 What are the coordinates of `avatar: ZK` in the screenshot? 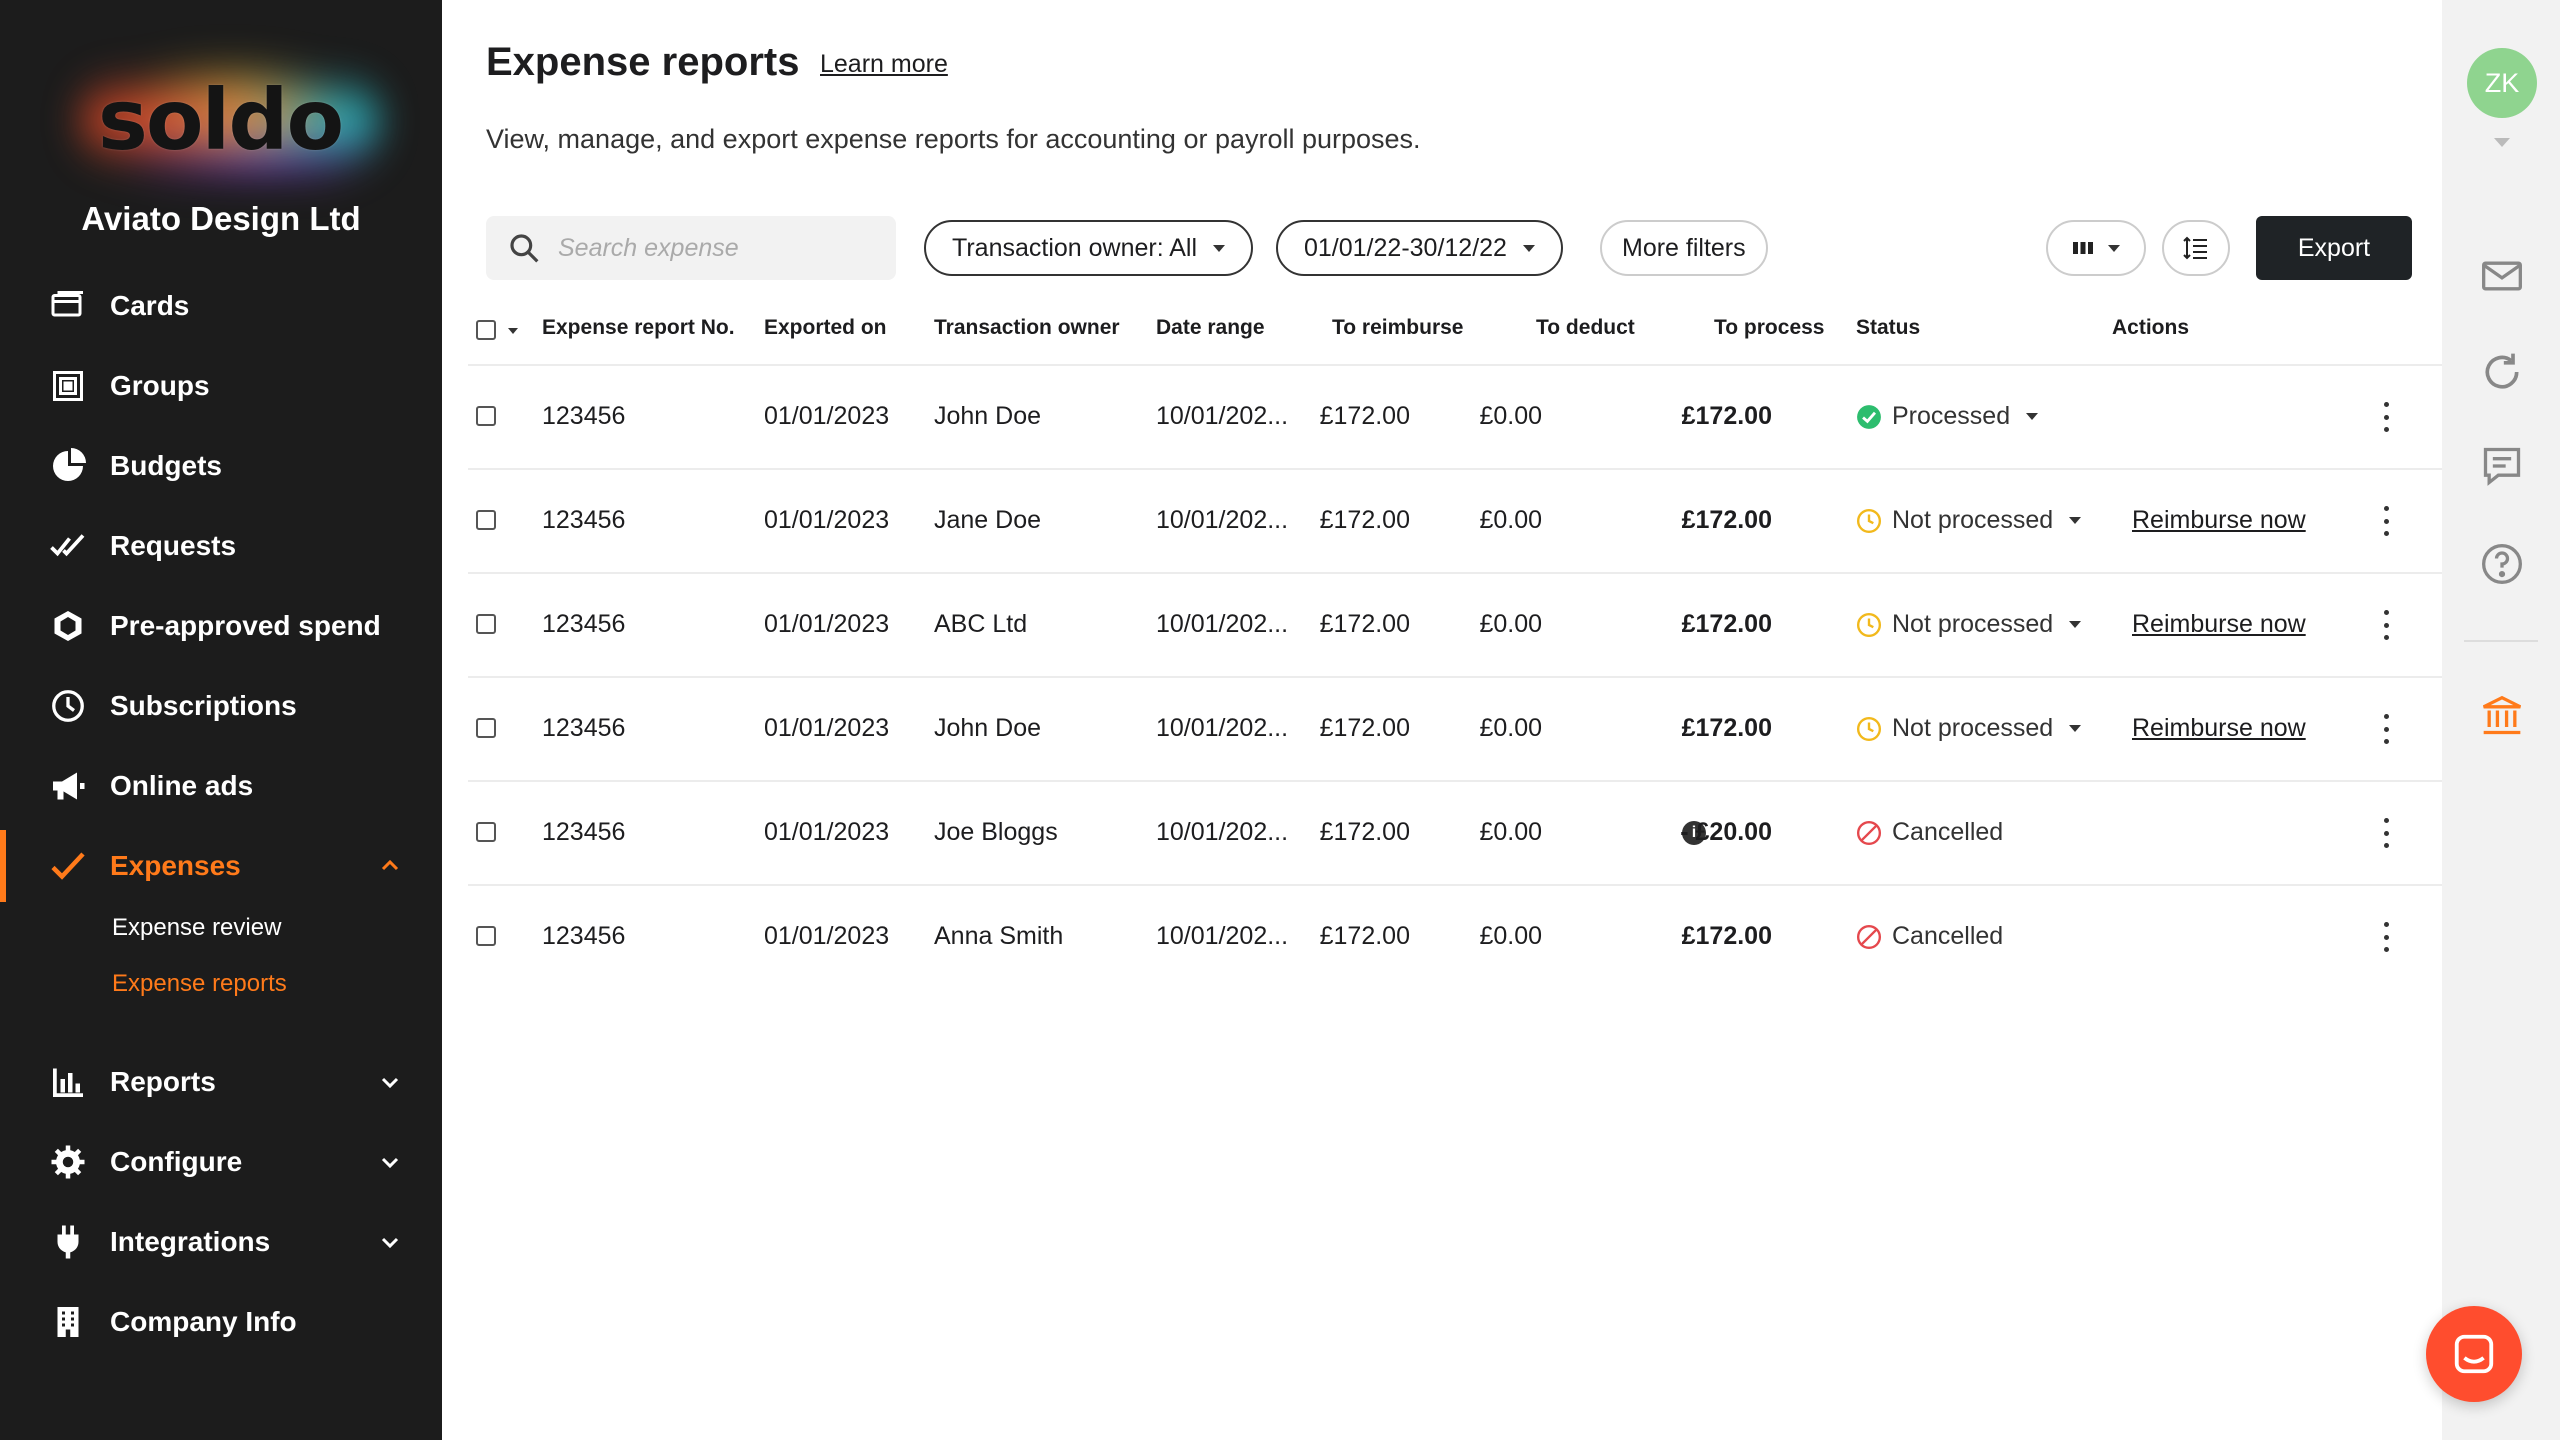 It's located at (2502, 83).